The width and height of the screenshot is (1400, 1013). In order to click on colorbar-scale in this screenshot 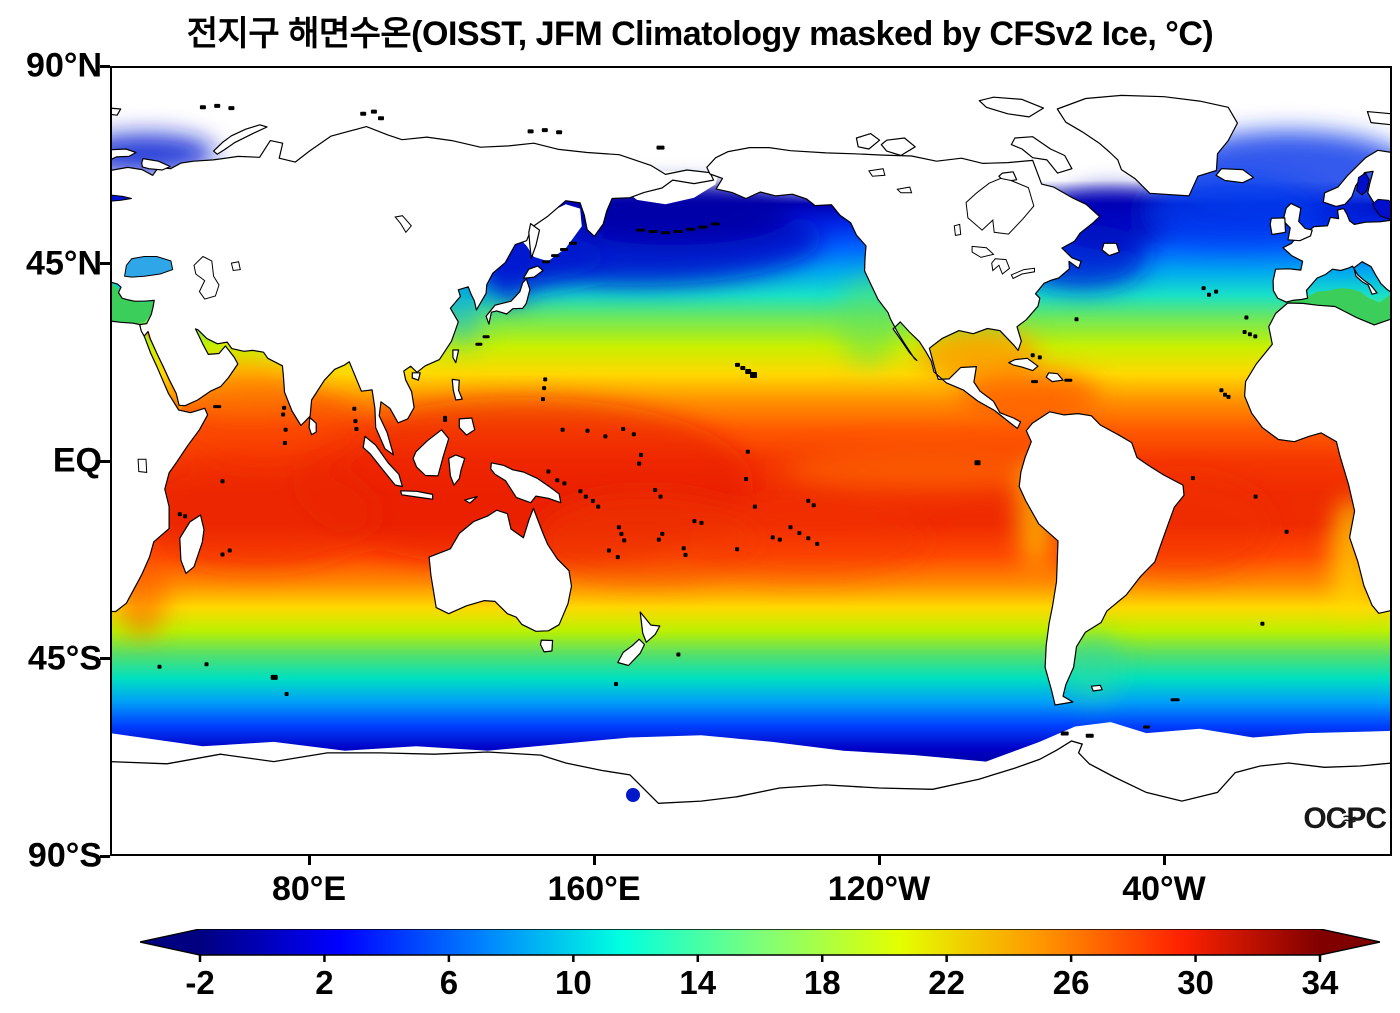, I will do `click(760, 945)`.